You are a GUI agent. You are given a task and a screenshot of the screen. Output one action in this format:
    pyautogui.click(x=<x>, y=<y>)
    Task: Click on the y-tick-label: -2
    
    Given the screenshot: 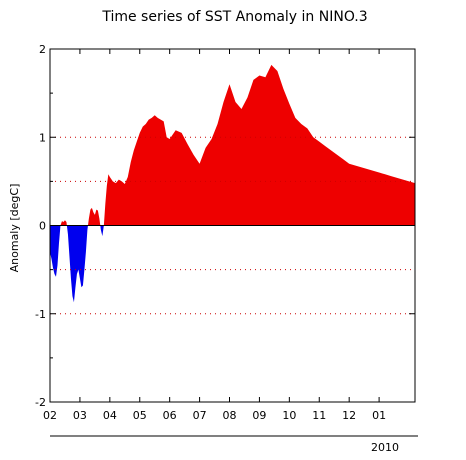 What is the action you would take?
    pyautogui.click(x=40, y=402)
    